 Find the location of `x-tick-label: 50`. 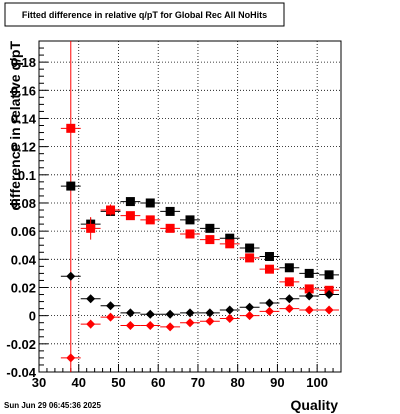

x-tick-label: 50 is located at coordinates (118, 382).